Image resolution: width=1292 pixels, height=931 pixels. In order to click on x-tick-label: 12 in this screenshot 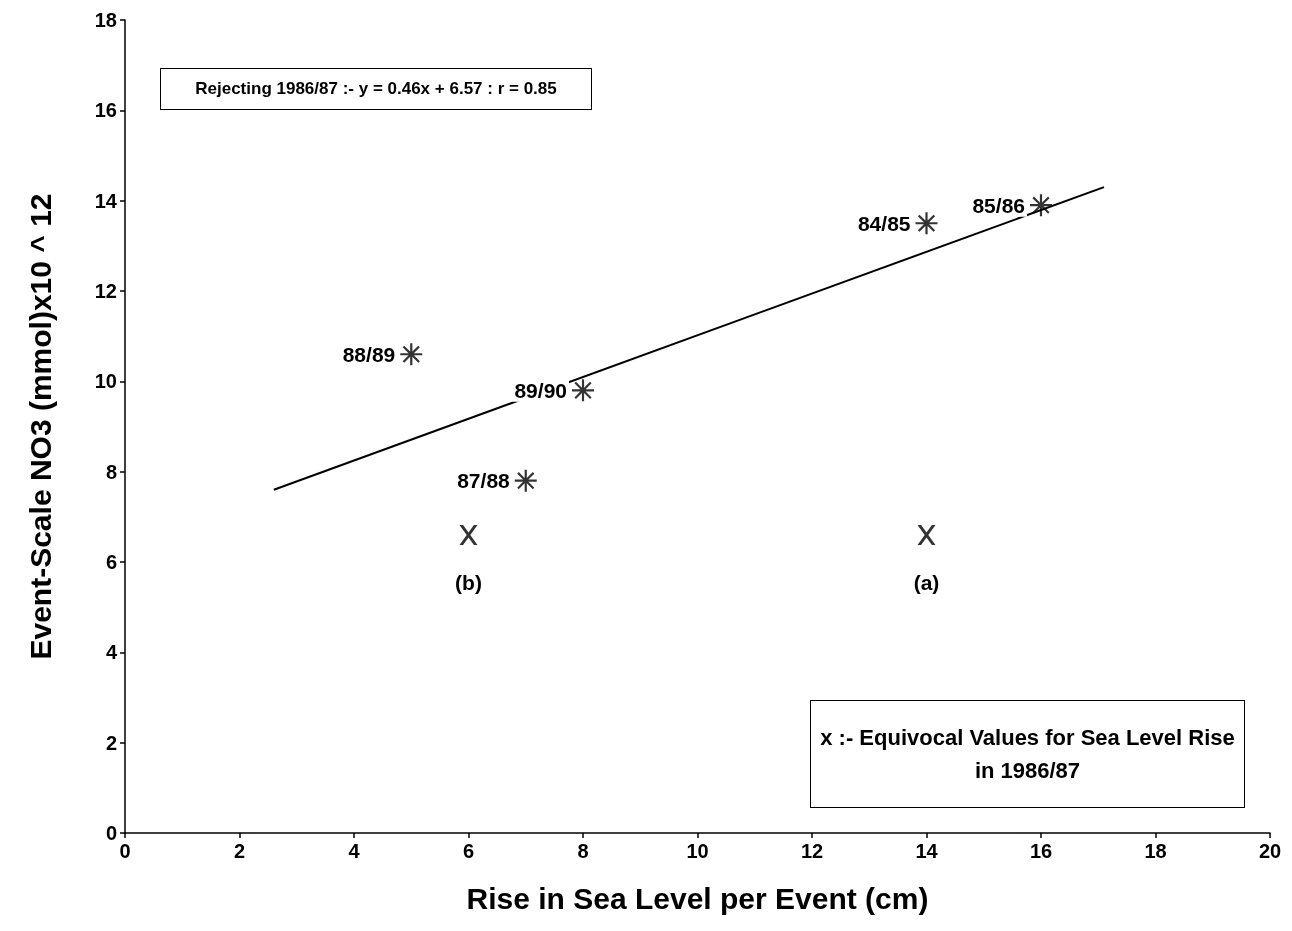, I will do `click(812, 851)`.